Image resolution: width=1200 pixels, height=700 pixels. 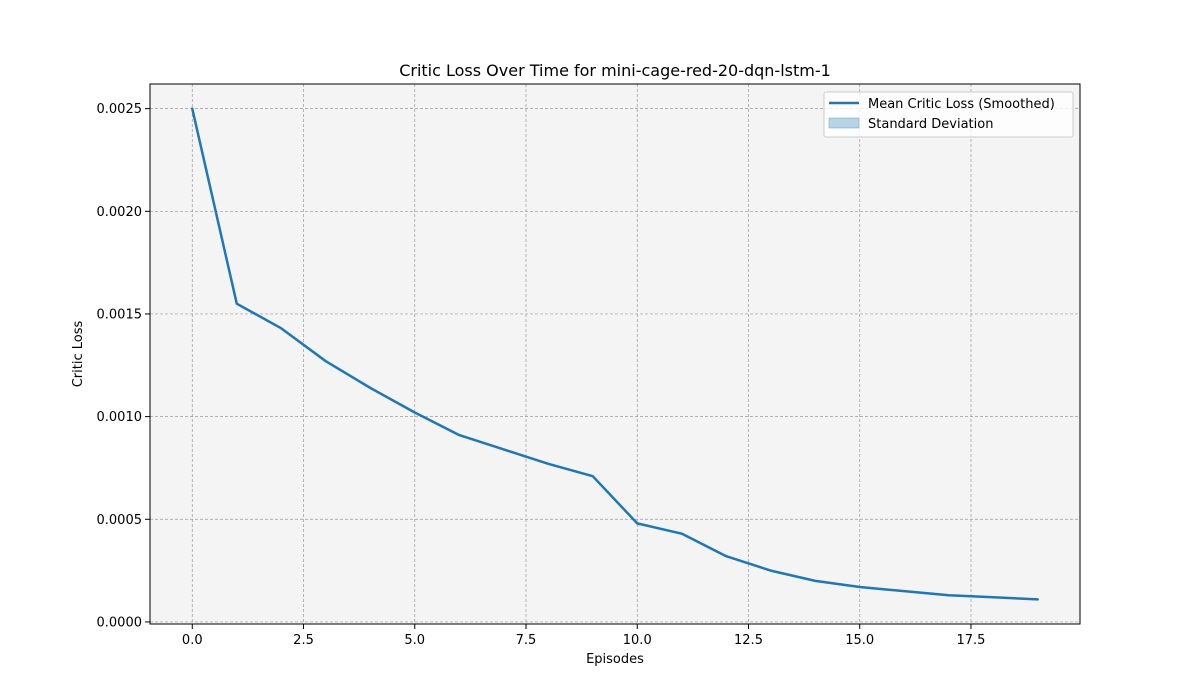 I want to click on y-tick-label: 0.0020, so click(x=120, y=212).